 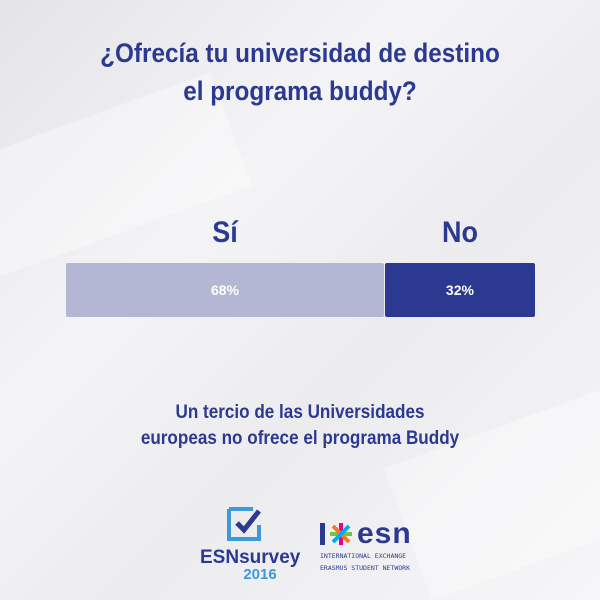 I want to click on subtitle-line: Un tercio de las Universidades, so click(x=300, y=412).